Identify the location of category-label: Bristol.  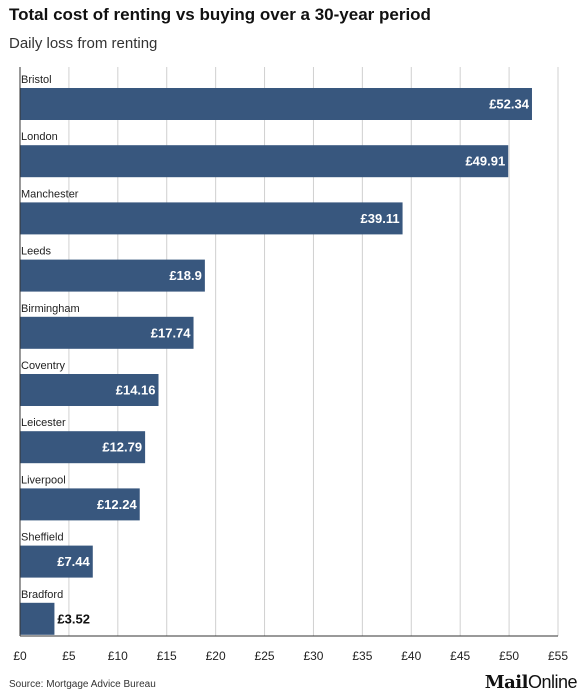
(36, 80).